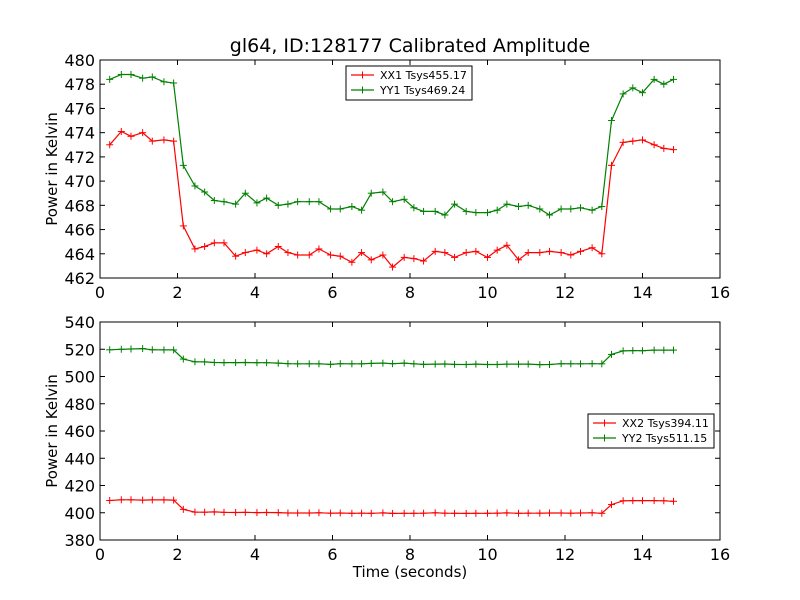  I want to click on top-legend-label: XX1 Tsys455.17, so click(423, 75).